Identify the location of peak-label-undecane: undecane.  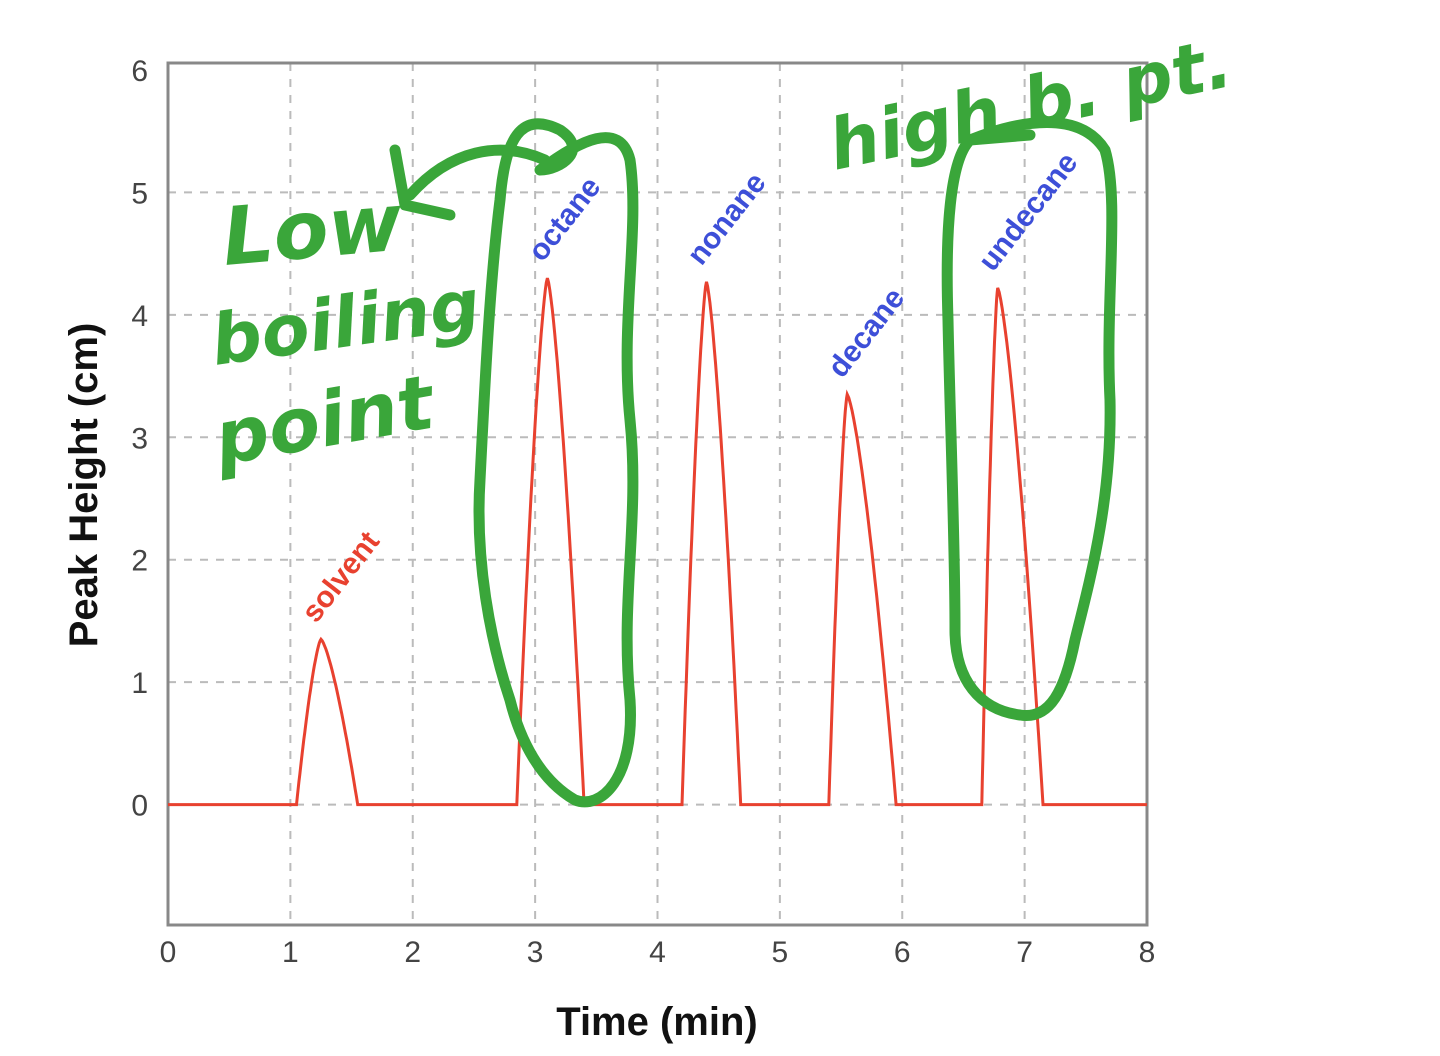
(1028, 212).